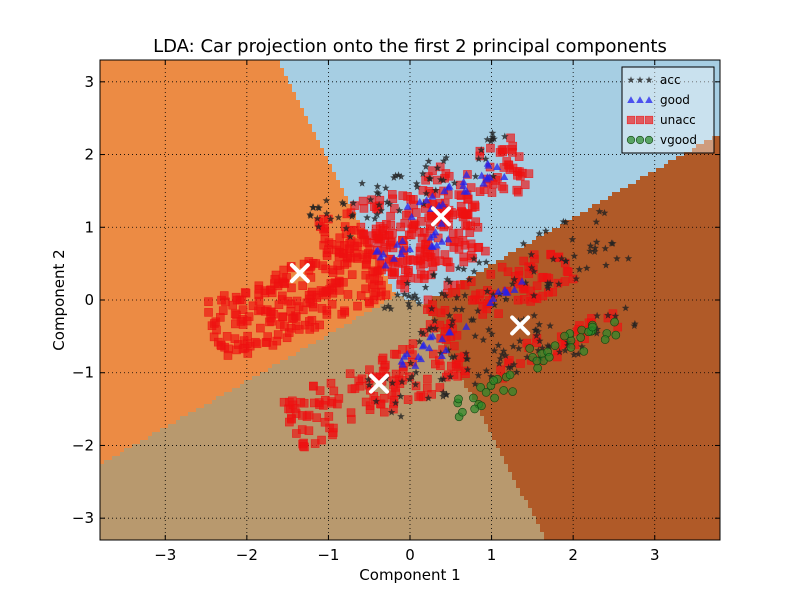 The height and width of the screenshot is (600, 800). Describe the element at coordinates (678, 120) in the screenshot. I see `legend-label-unacc: unacc` at that location.